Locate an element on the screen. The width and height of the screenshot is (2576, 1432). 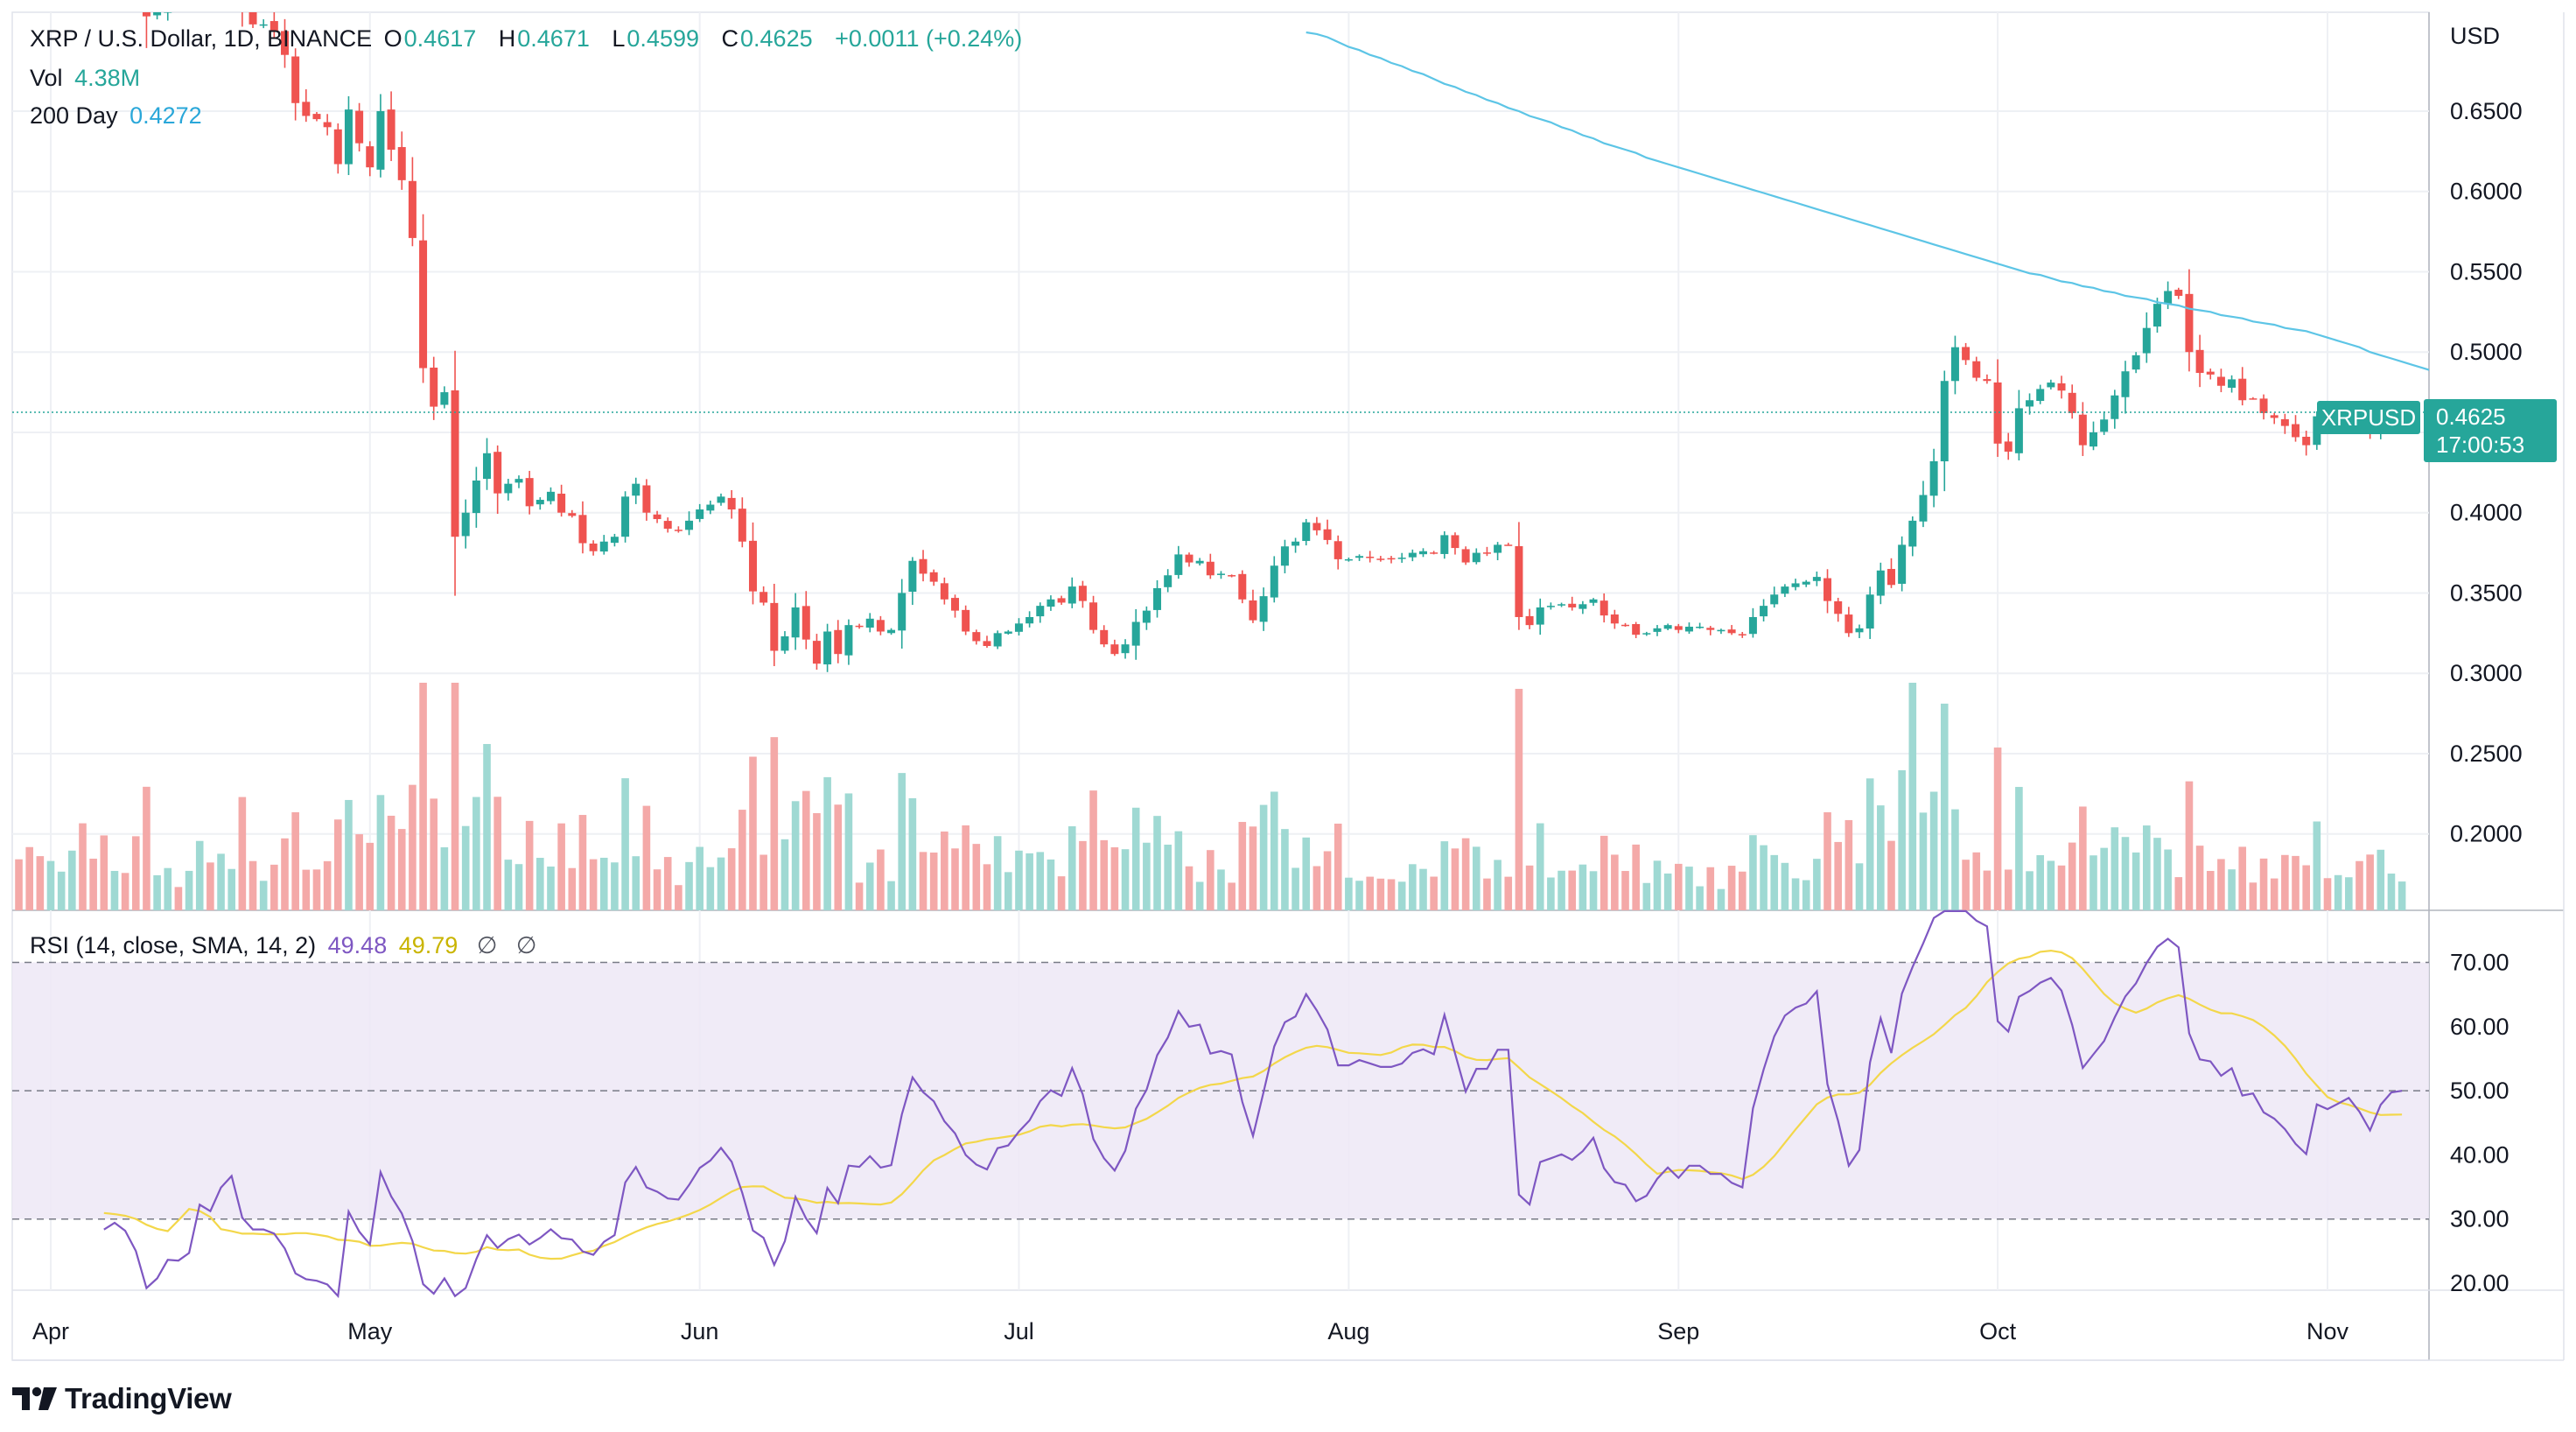
rsi-tick-label: 40.00 is located at coordinates (2480, 1154).